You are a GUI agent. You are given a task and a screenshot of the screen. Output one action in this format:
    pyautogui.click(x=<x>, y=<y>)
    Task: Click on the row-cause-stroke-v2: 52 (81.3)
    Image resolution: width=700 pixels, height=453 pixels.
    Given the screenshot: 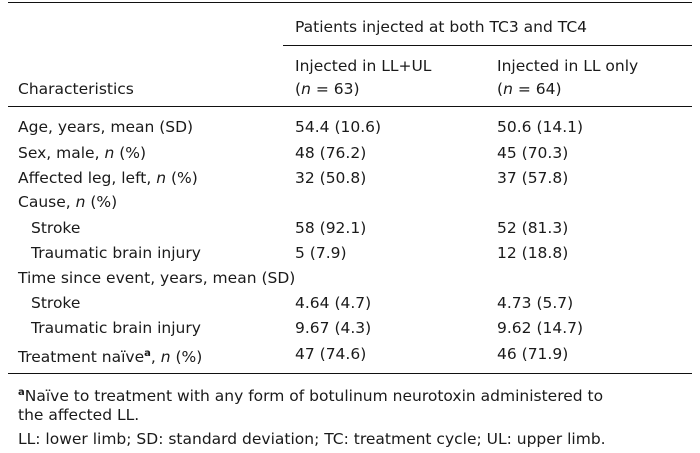 What is the action you would take?
    pyautogui.click(x=533, y=228)
    